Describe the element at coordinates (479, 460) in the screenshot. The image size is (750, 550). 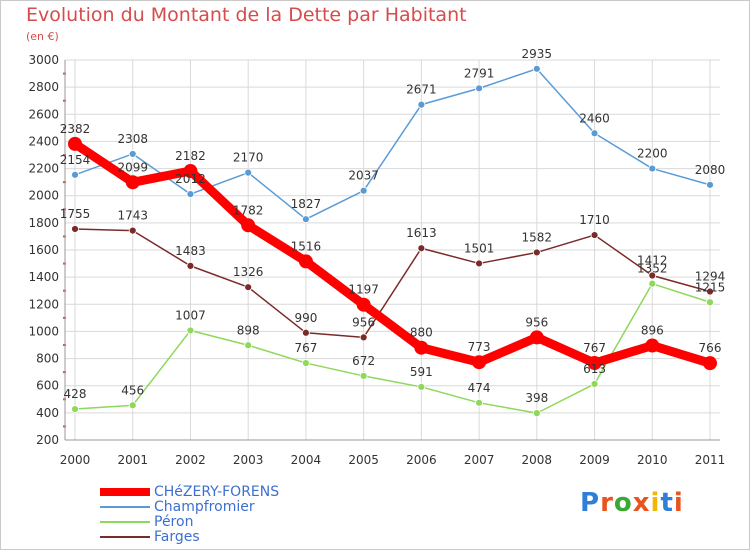
I see `x-tick-label: 2007` at that location.